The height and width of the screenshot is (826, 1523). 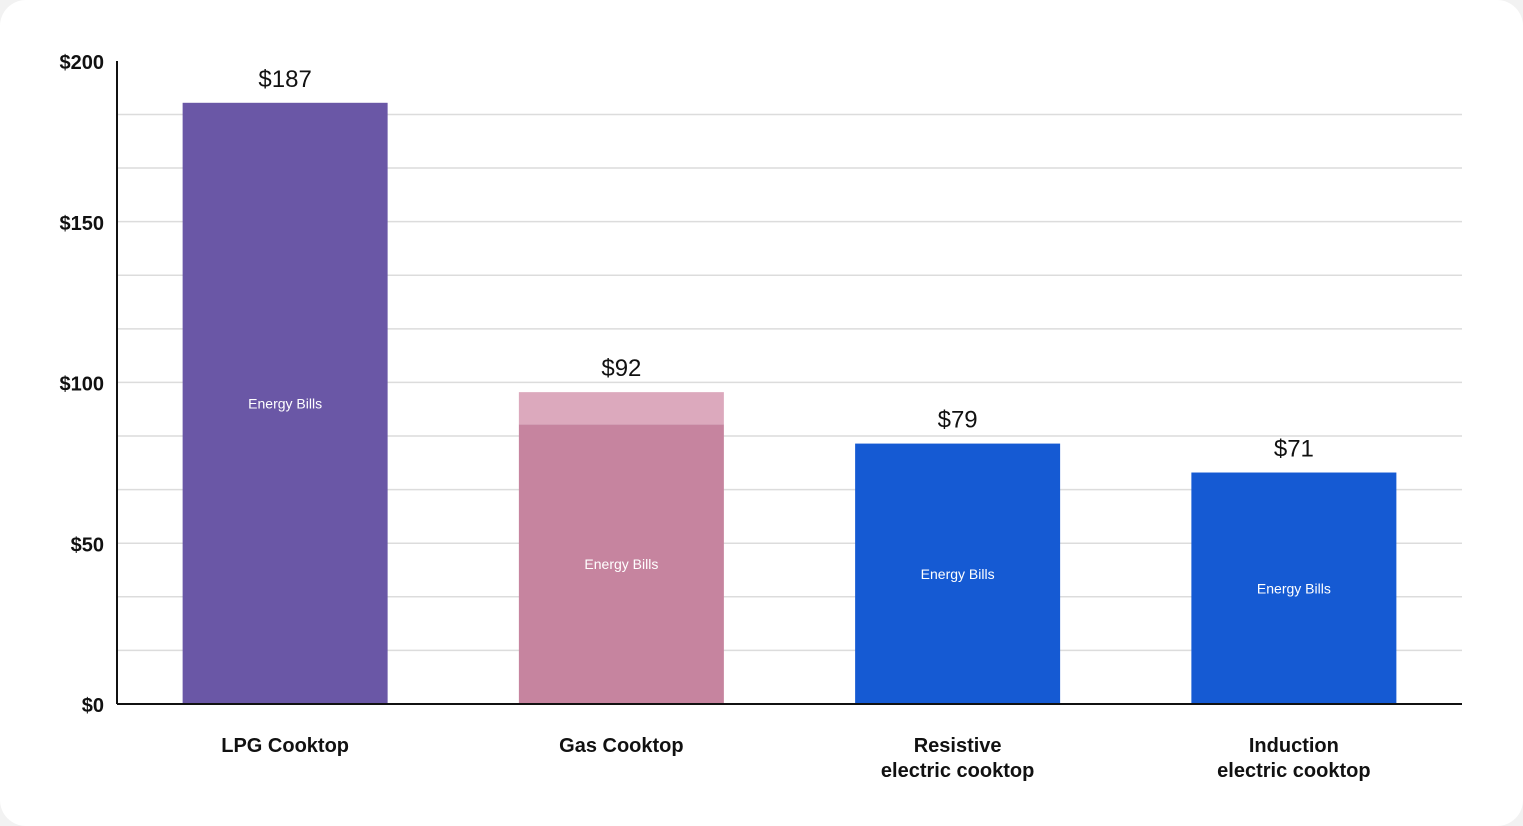 I want to click on y-tick-label: $200, so click(x=82, y=63).